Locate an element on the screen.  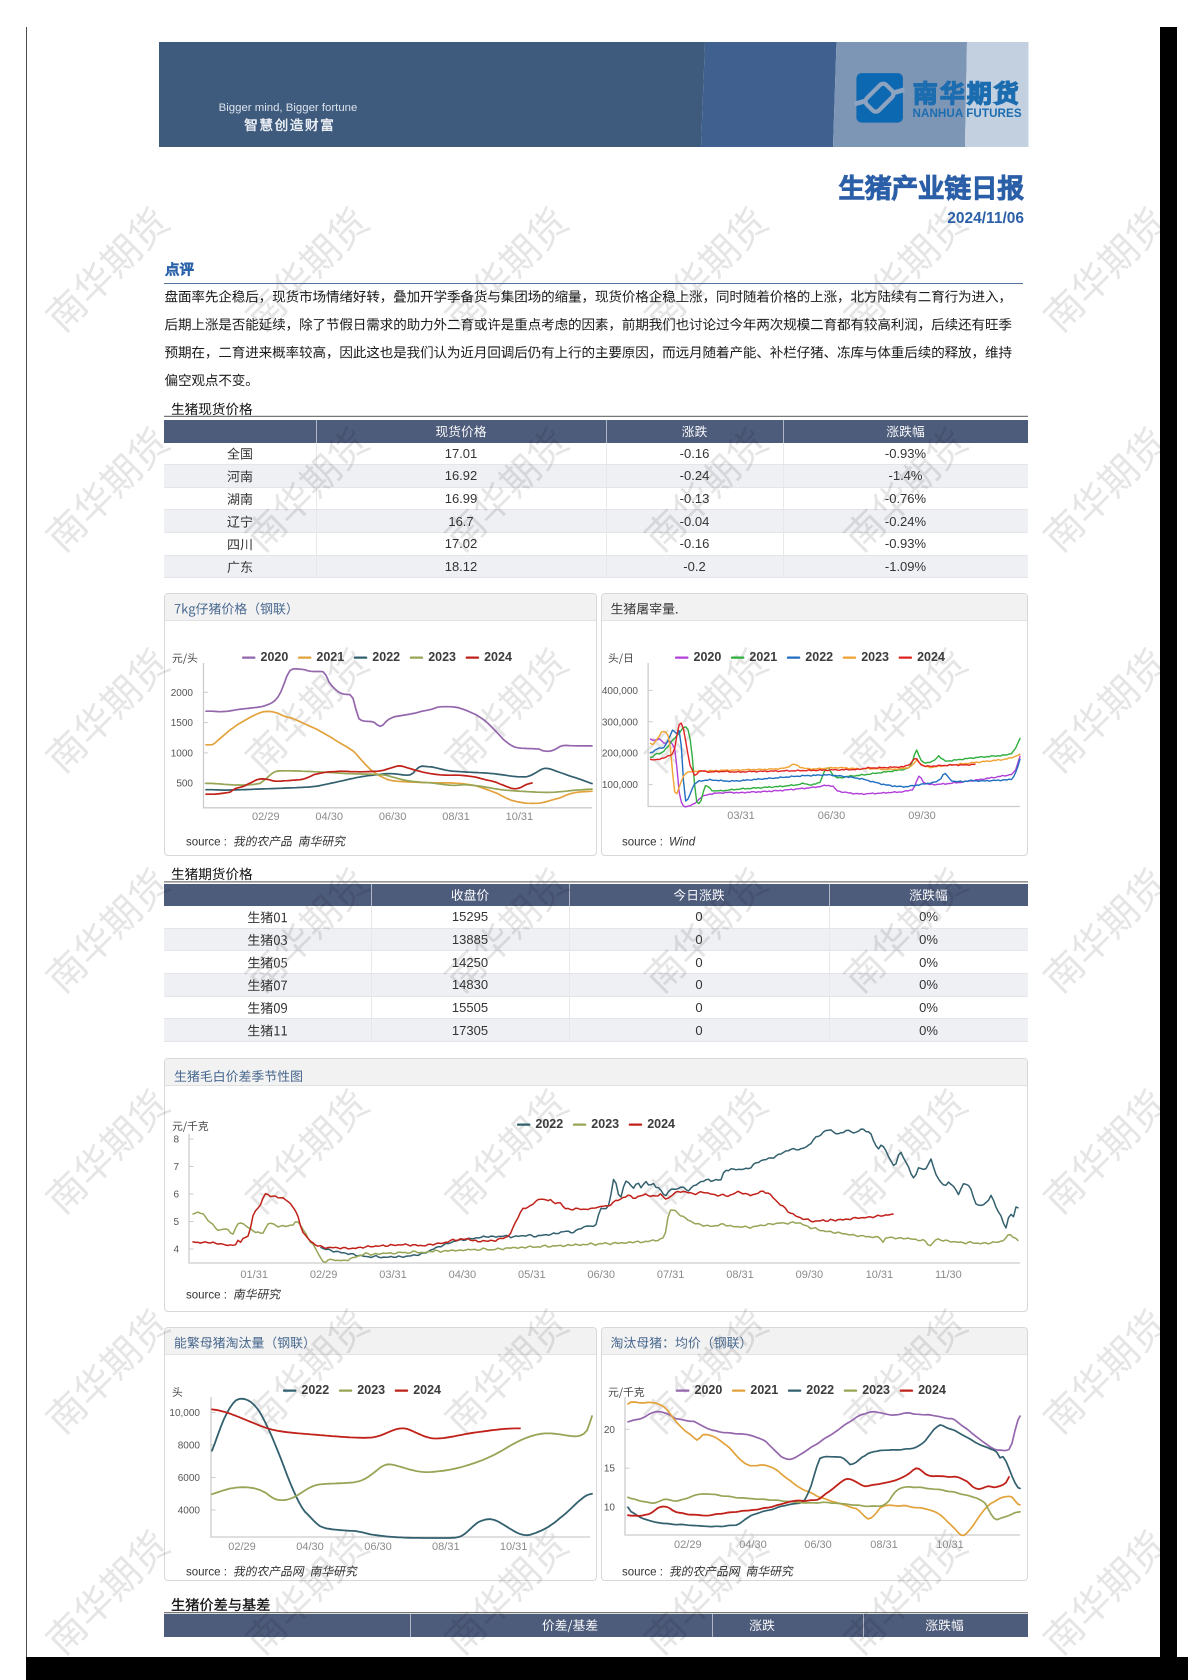
svg-text: Bigger mind, Bigger fortune is located at coordinates (288, 108).